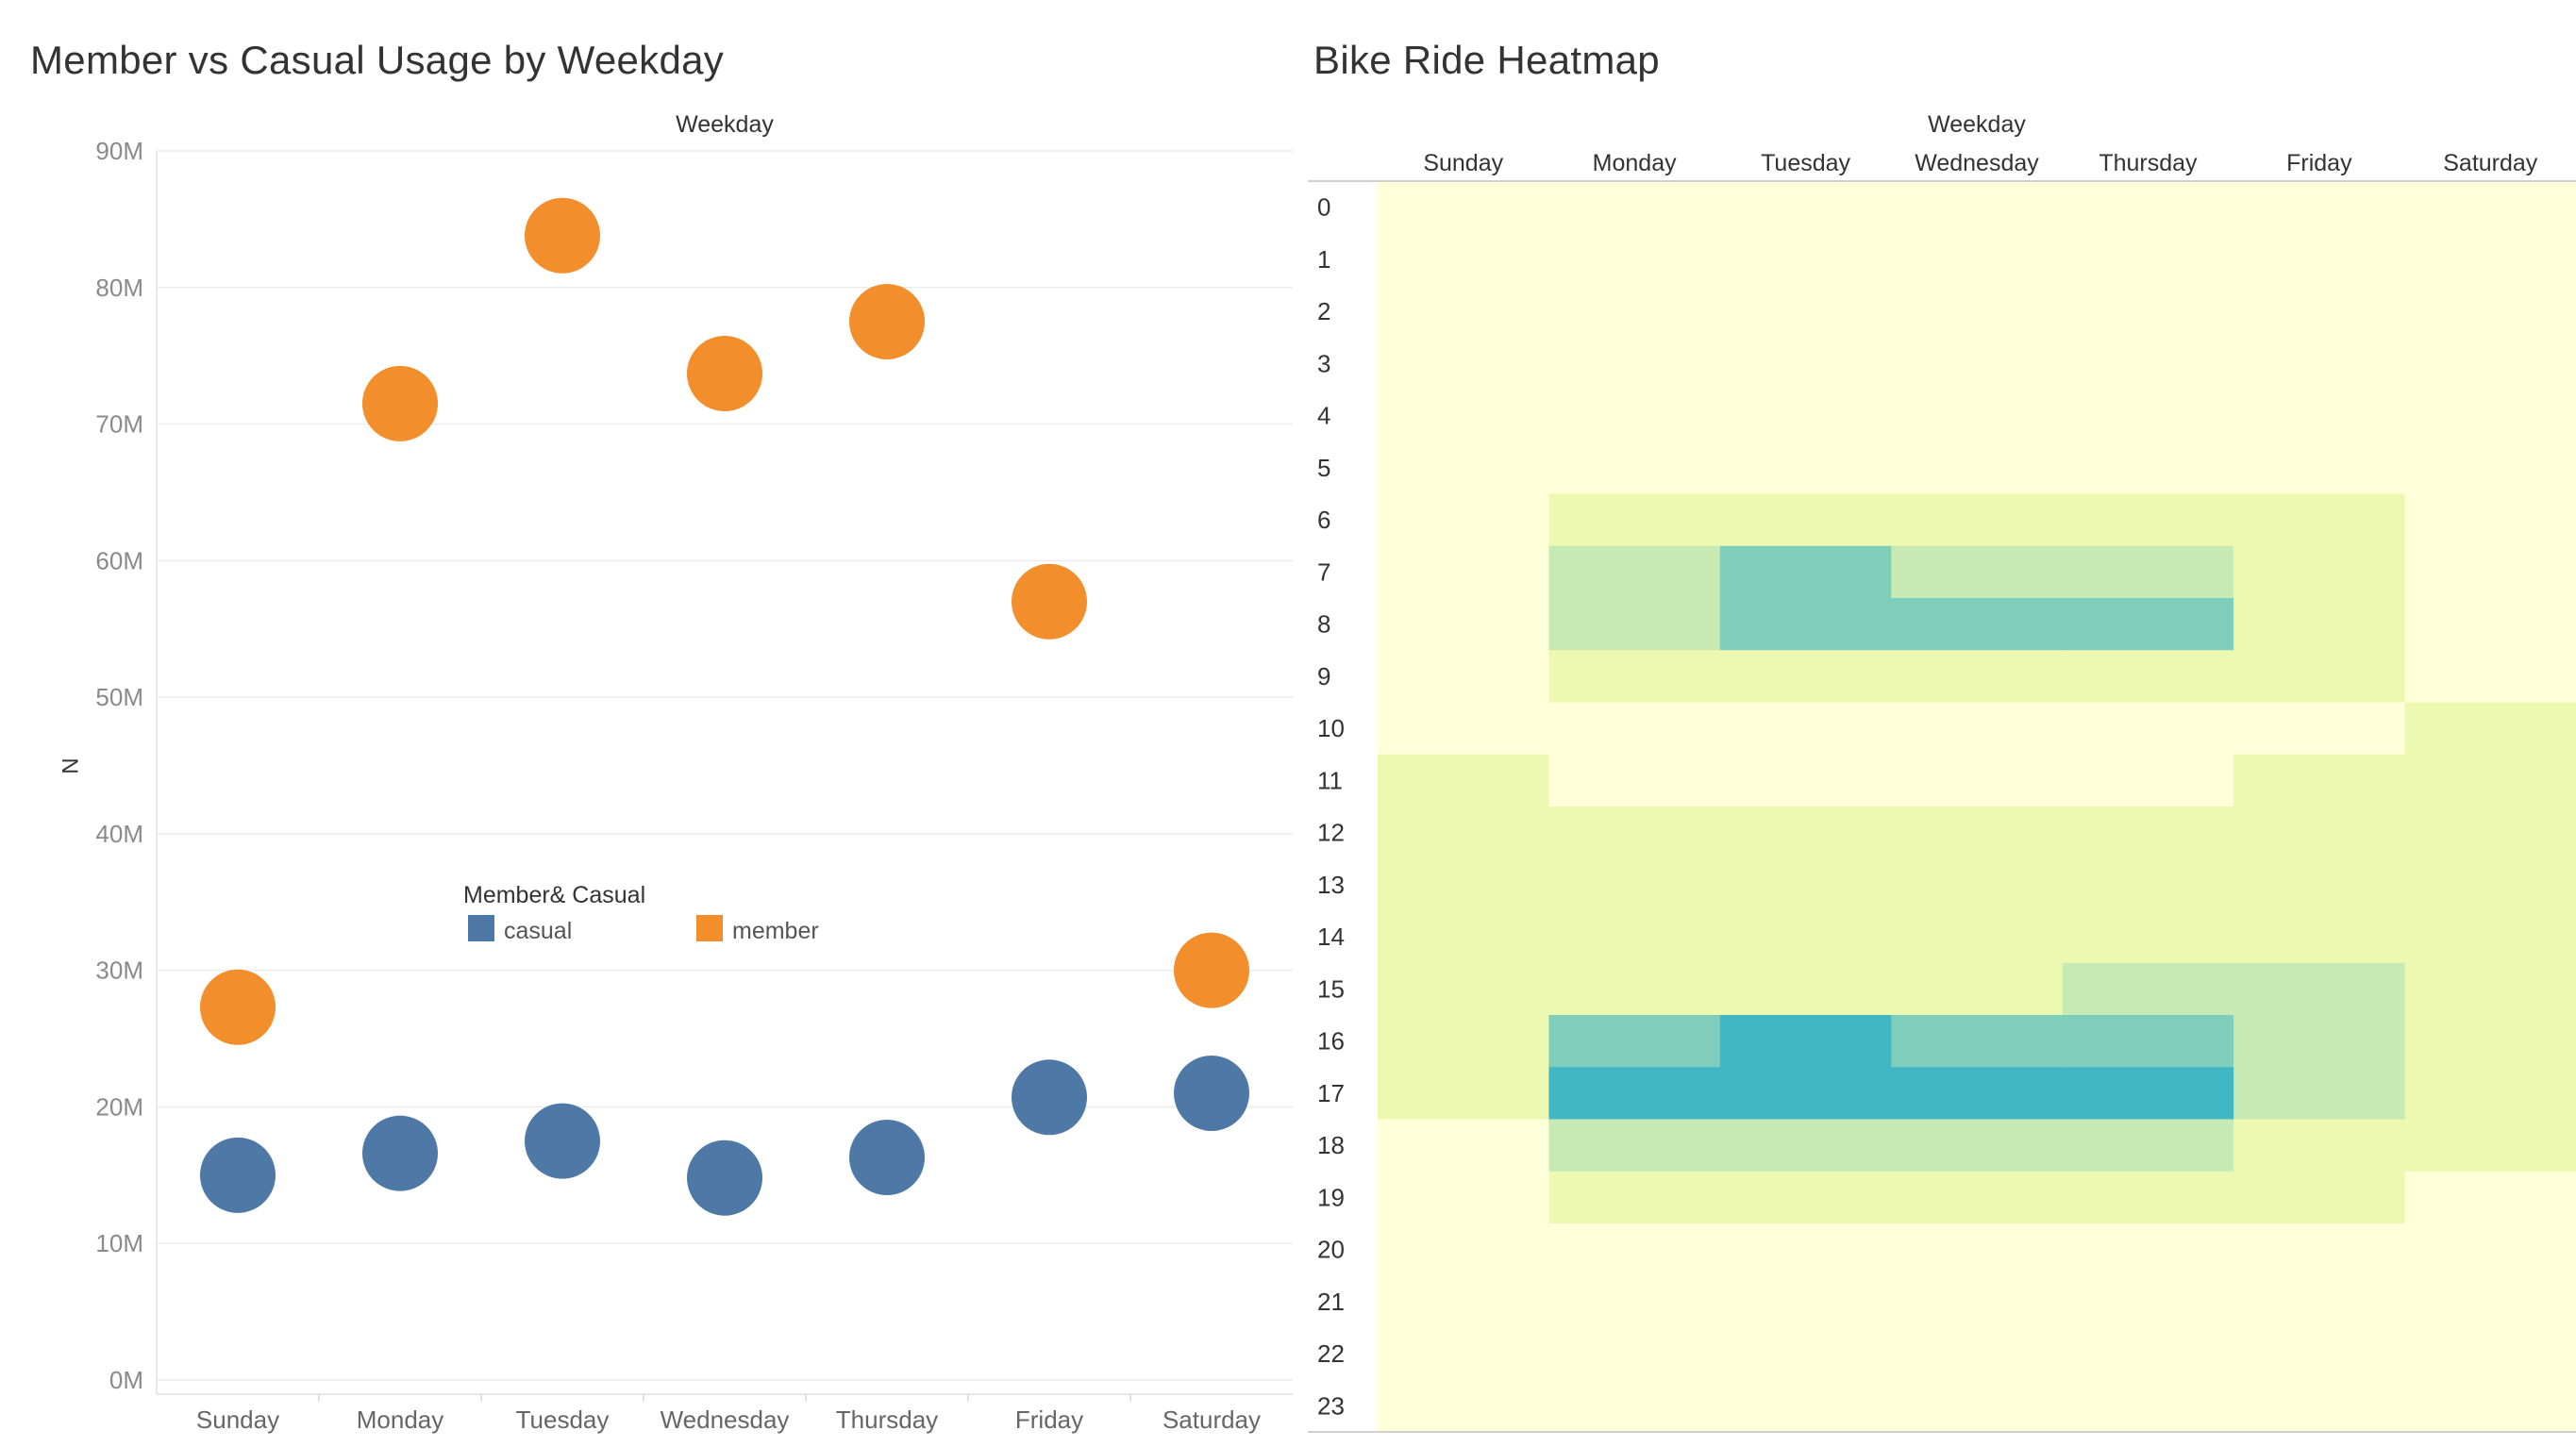 The width and height of the screenshot is (2576, 1447). What do you see at coordinates (400, 1153) in the screenshot?
I see `casual-point-monday` at bounding box center [400, 1153].